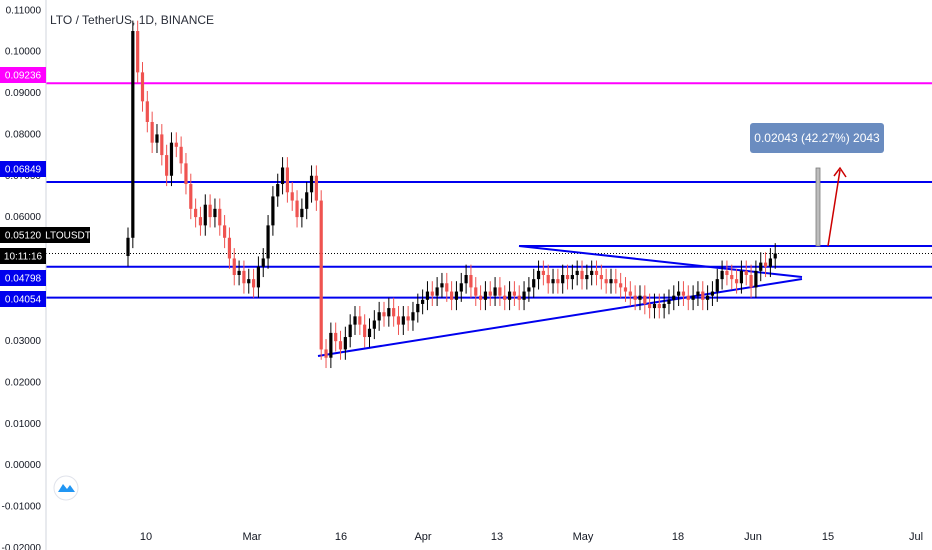 The image size is (932, 550). I want to click on time-tick-label: 10, so click(146, 537).